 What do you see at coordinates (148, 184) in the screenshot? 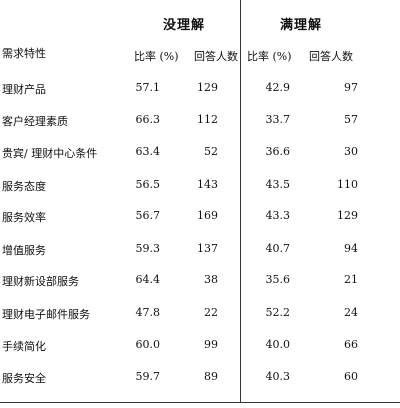
I see `cell-rate-1: 56.5` at bounding box center [148, 184].